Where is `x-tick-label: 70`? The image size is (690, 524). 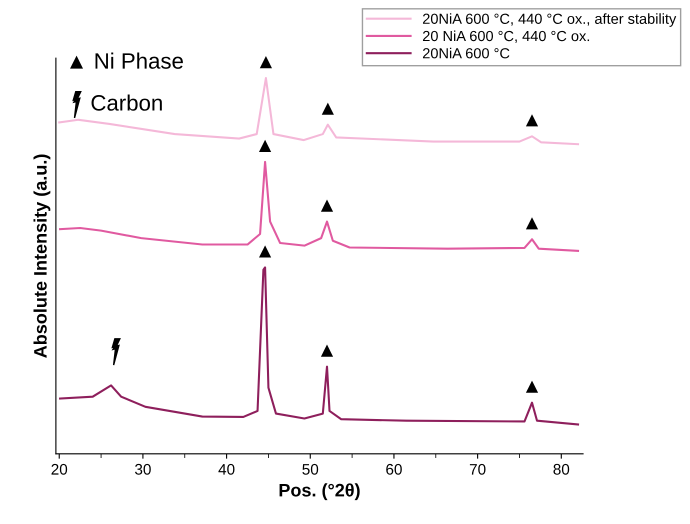 x-tick-label: 70 is located at coordinates (478, 469).